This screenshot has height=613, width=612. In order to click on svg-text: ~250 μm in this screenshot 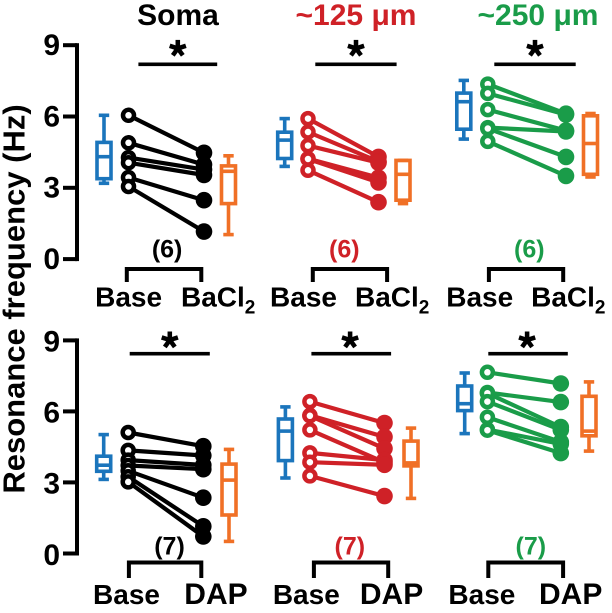, I will do `click(538, 16)`.